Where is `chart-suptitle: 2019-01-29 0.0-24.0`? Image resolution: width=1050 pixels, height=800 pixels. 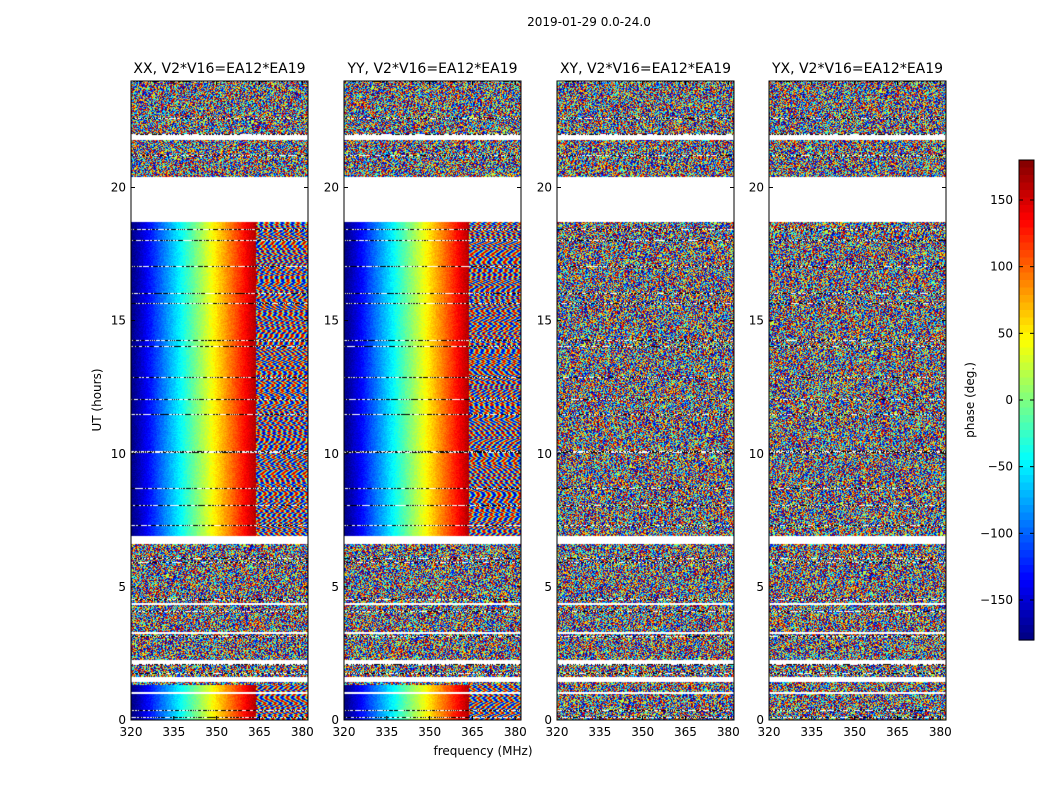
chart-suptitle: 2019-01-29 0.0-24.0 is located at coordinates (589, 22).